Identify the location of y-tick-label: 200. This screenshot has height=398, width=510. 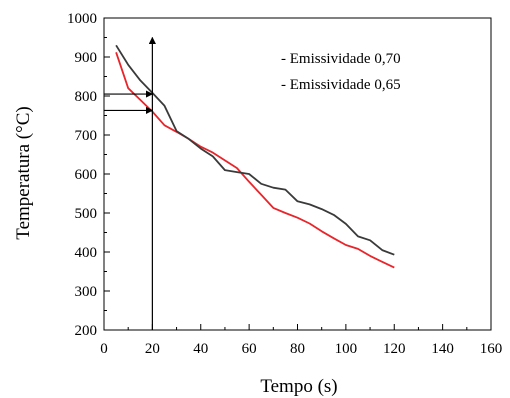
(86, 331).